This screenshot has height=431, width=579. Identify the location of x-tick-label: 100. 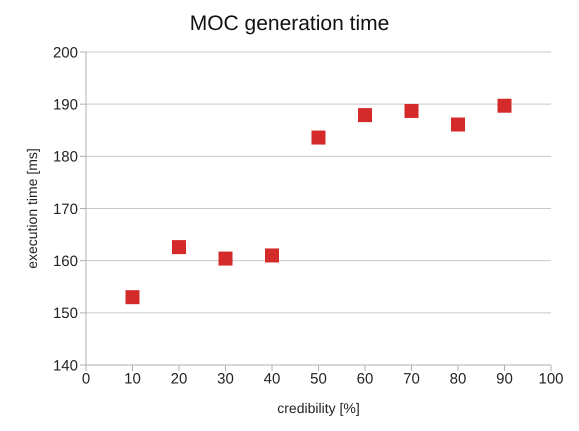
(551, 379).